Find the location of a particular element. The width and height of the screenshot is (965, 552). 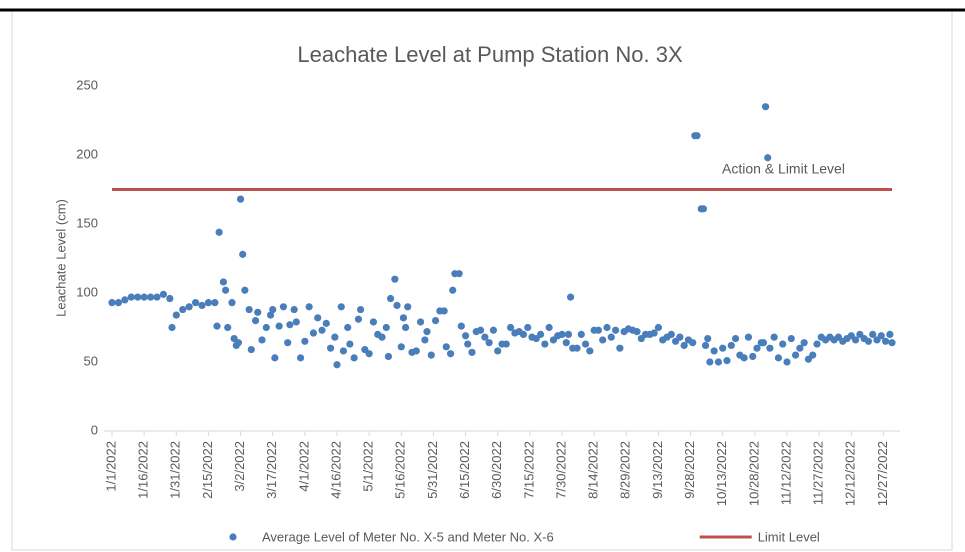

x-tick-label: 3/17/2022 is located at coordinates (271, 470).